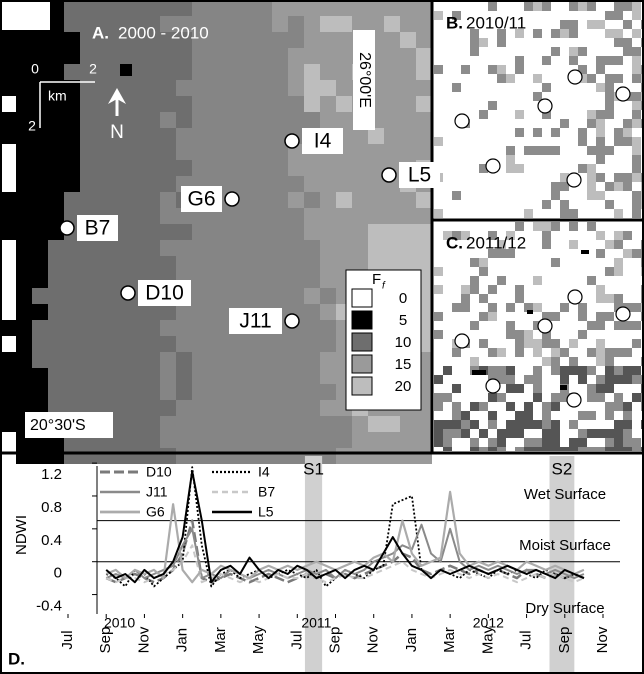 This screenshot has width=644, height=674. I want to click on x-tick-label: May, so click(258, 639).